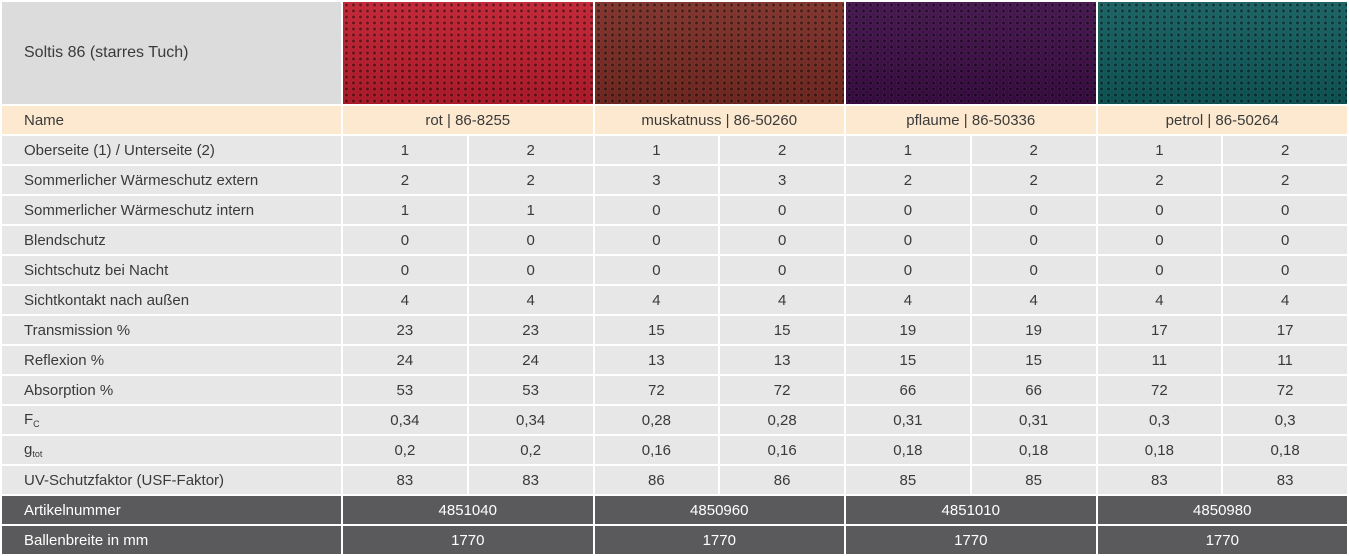 This screenshot has width=1349, height=556. What do you see at coordinates (908, 420) in the screenshot?
I see `value-cell: 0,31` at bounding box center [908, 420].